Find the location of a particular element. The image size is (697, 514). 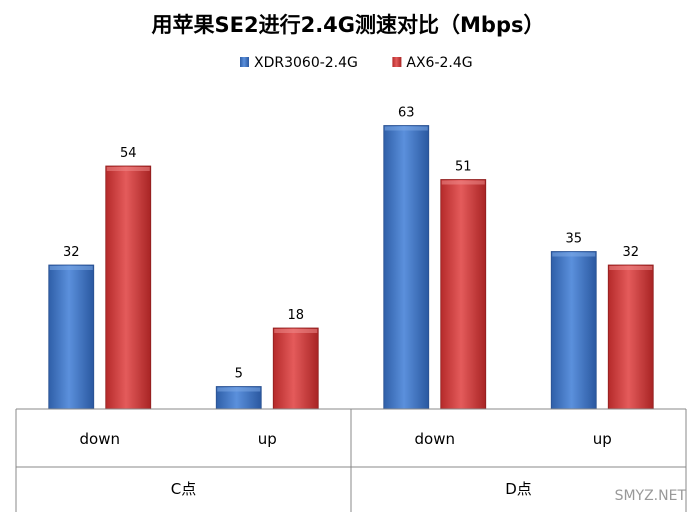

category-label-2: down is located at coordinates (435, 439).